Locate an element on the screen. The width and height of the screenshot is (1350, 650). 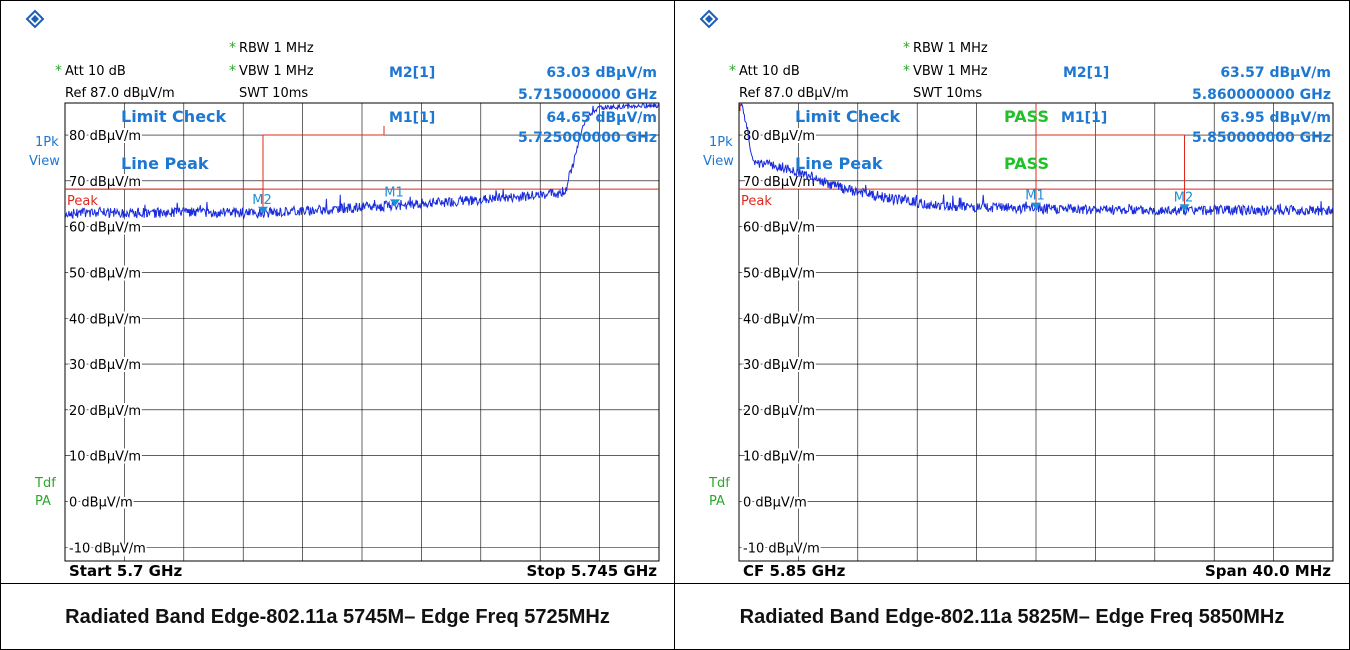
m1-freq: 5.725000000 GHz is located at coordinates (587, 138).